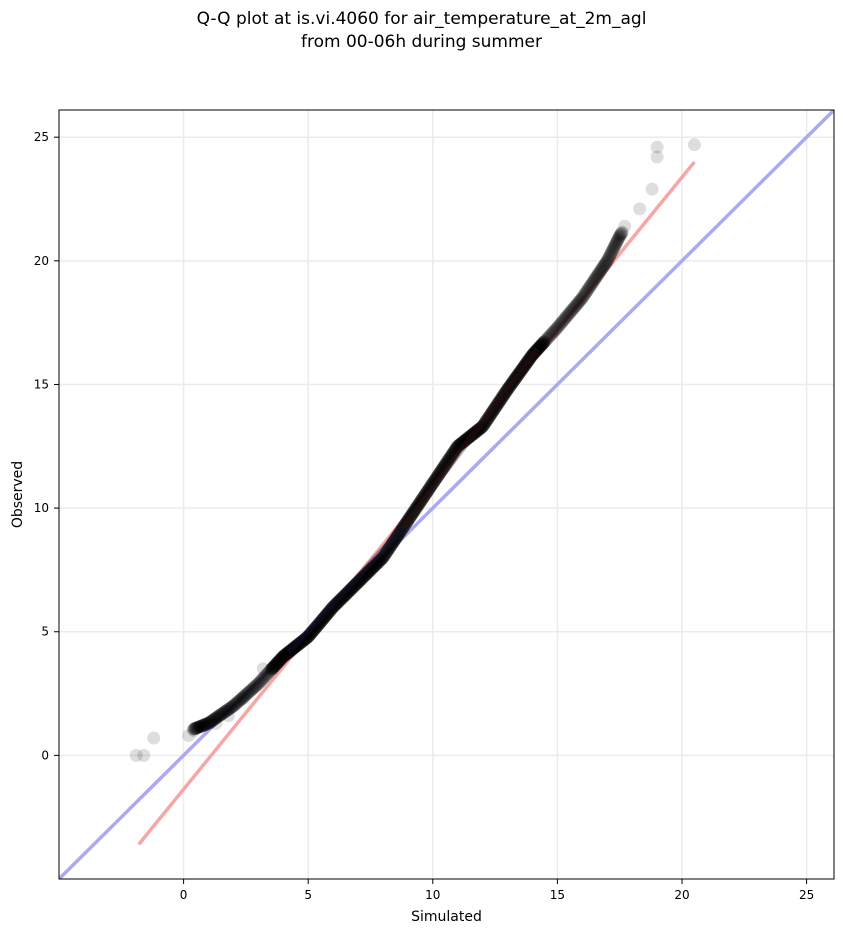 The height and width of the screenshot is (934, 843). Describe the element at coordinates (806, 895) in the screenshot. I see `x-tick-label: 25` at that location.